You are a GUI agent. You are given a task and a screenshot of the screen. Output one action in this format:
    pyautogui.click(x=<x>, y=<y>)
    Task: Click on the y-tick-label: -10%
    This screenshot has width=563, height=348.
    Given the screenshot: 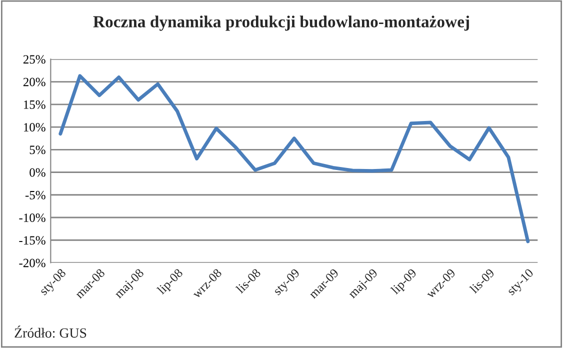 What is the action you would take?
    pyautogui.click(x=32, y=218)
    